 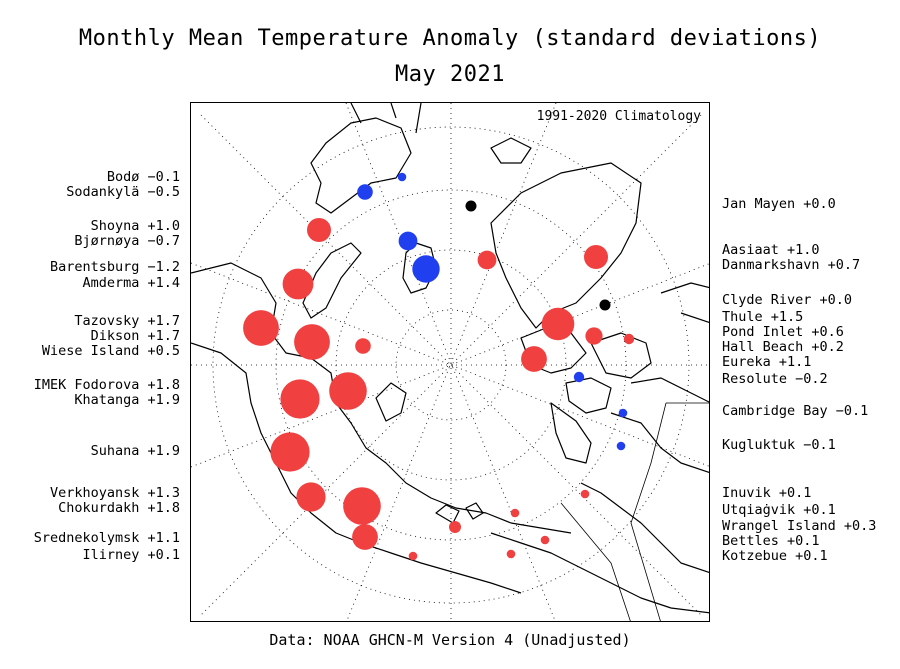 What do you see at coordinates (594, 336) in the screenshot?
I see `station-marker-pond-inlet` at bounding box center [594, 336].